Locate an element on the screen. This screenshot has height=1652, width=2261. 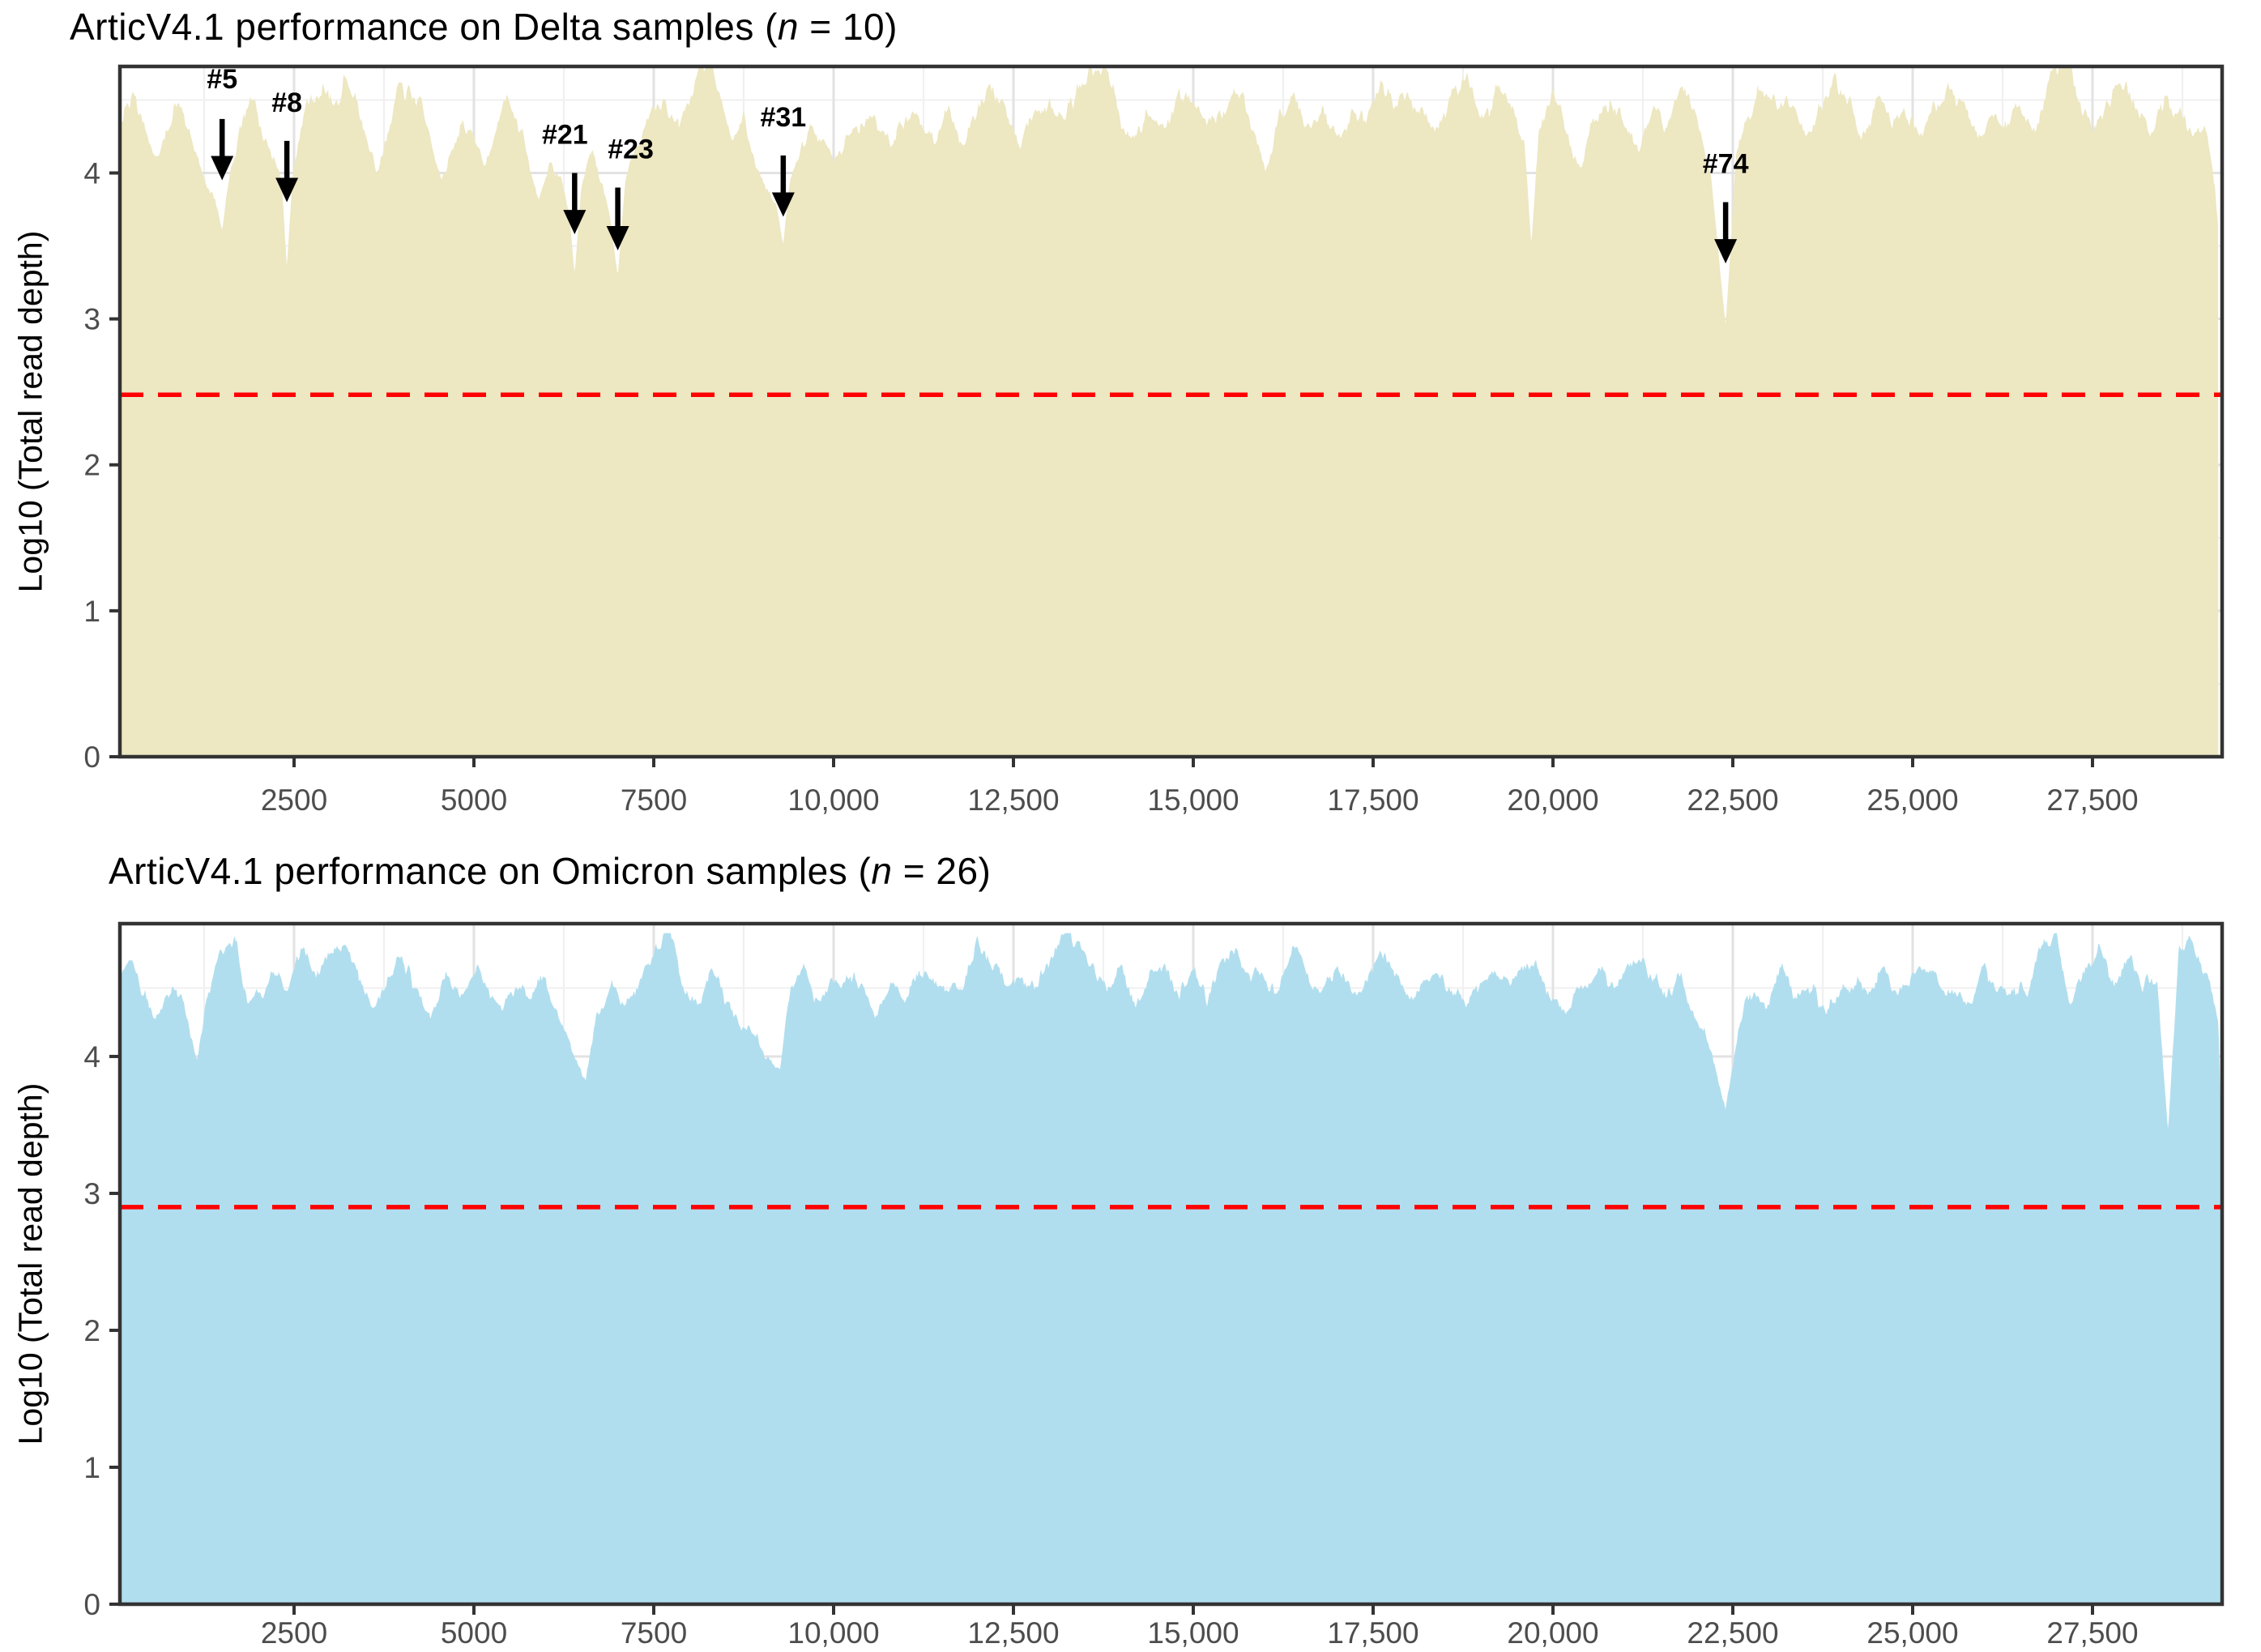
omicron-y-axis-title: Log10 (Total read depth) is located at coordinates (30, 1263).